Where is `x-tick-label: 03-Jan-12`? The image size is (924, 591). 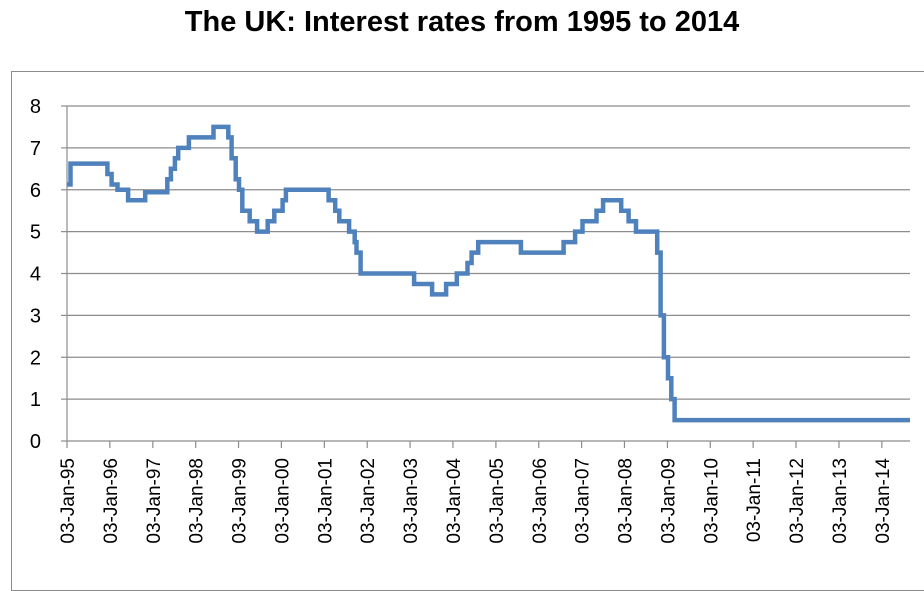
x-tick-label: 03-Jan-12 is located at coordinates (797, 501).